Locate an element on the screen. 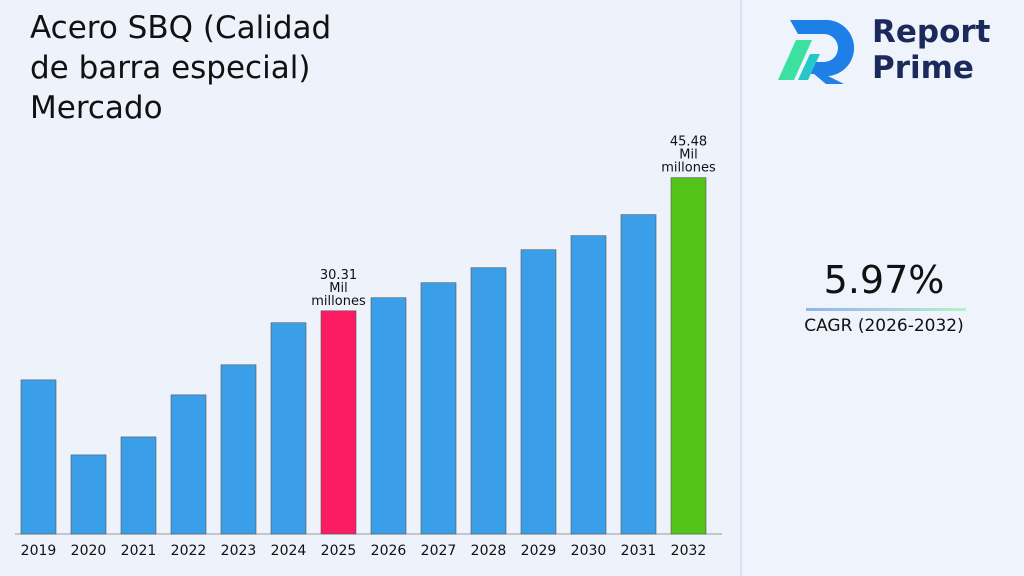 The image size is (1024, 576). logo-text: Prime is located at coordinates (923, 68).